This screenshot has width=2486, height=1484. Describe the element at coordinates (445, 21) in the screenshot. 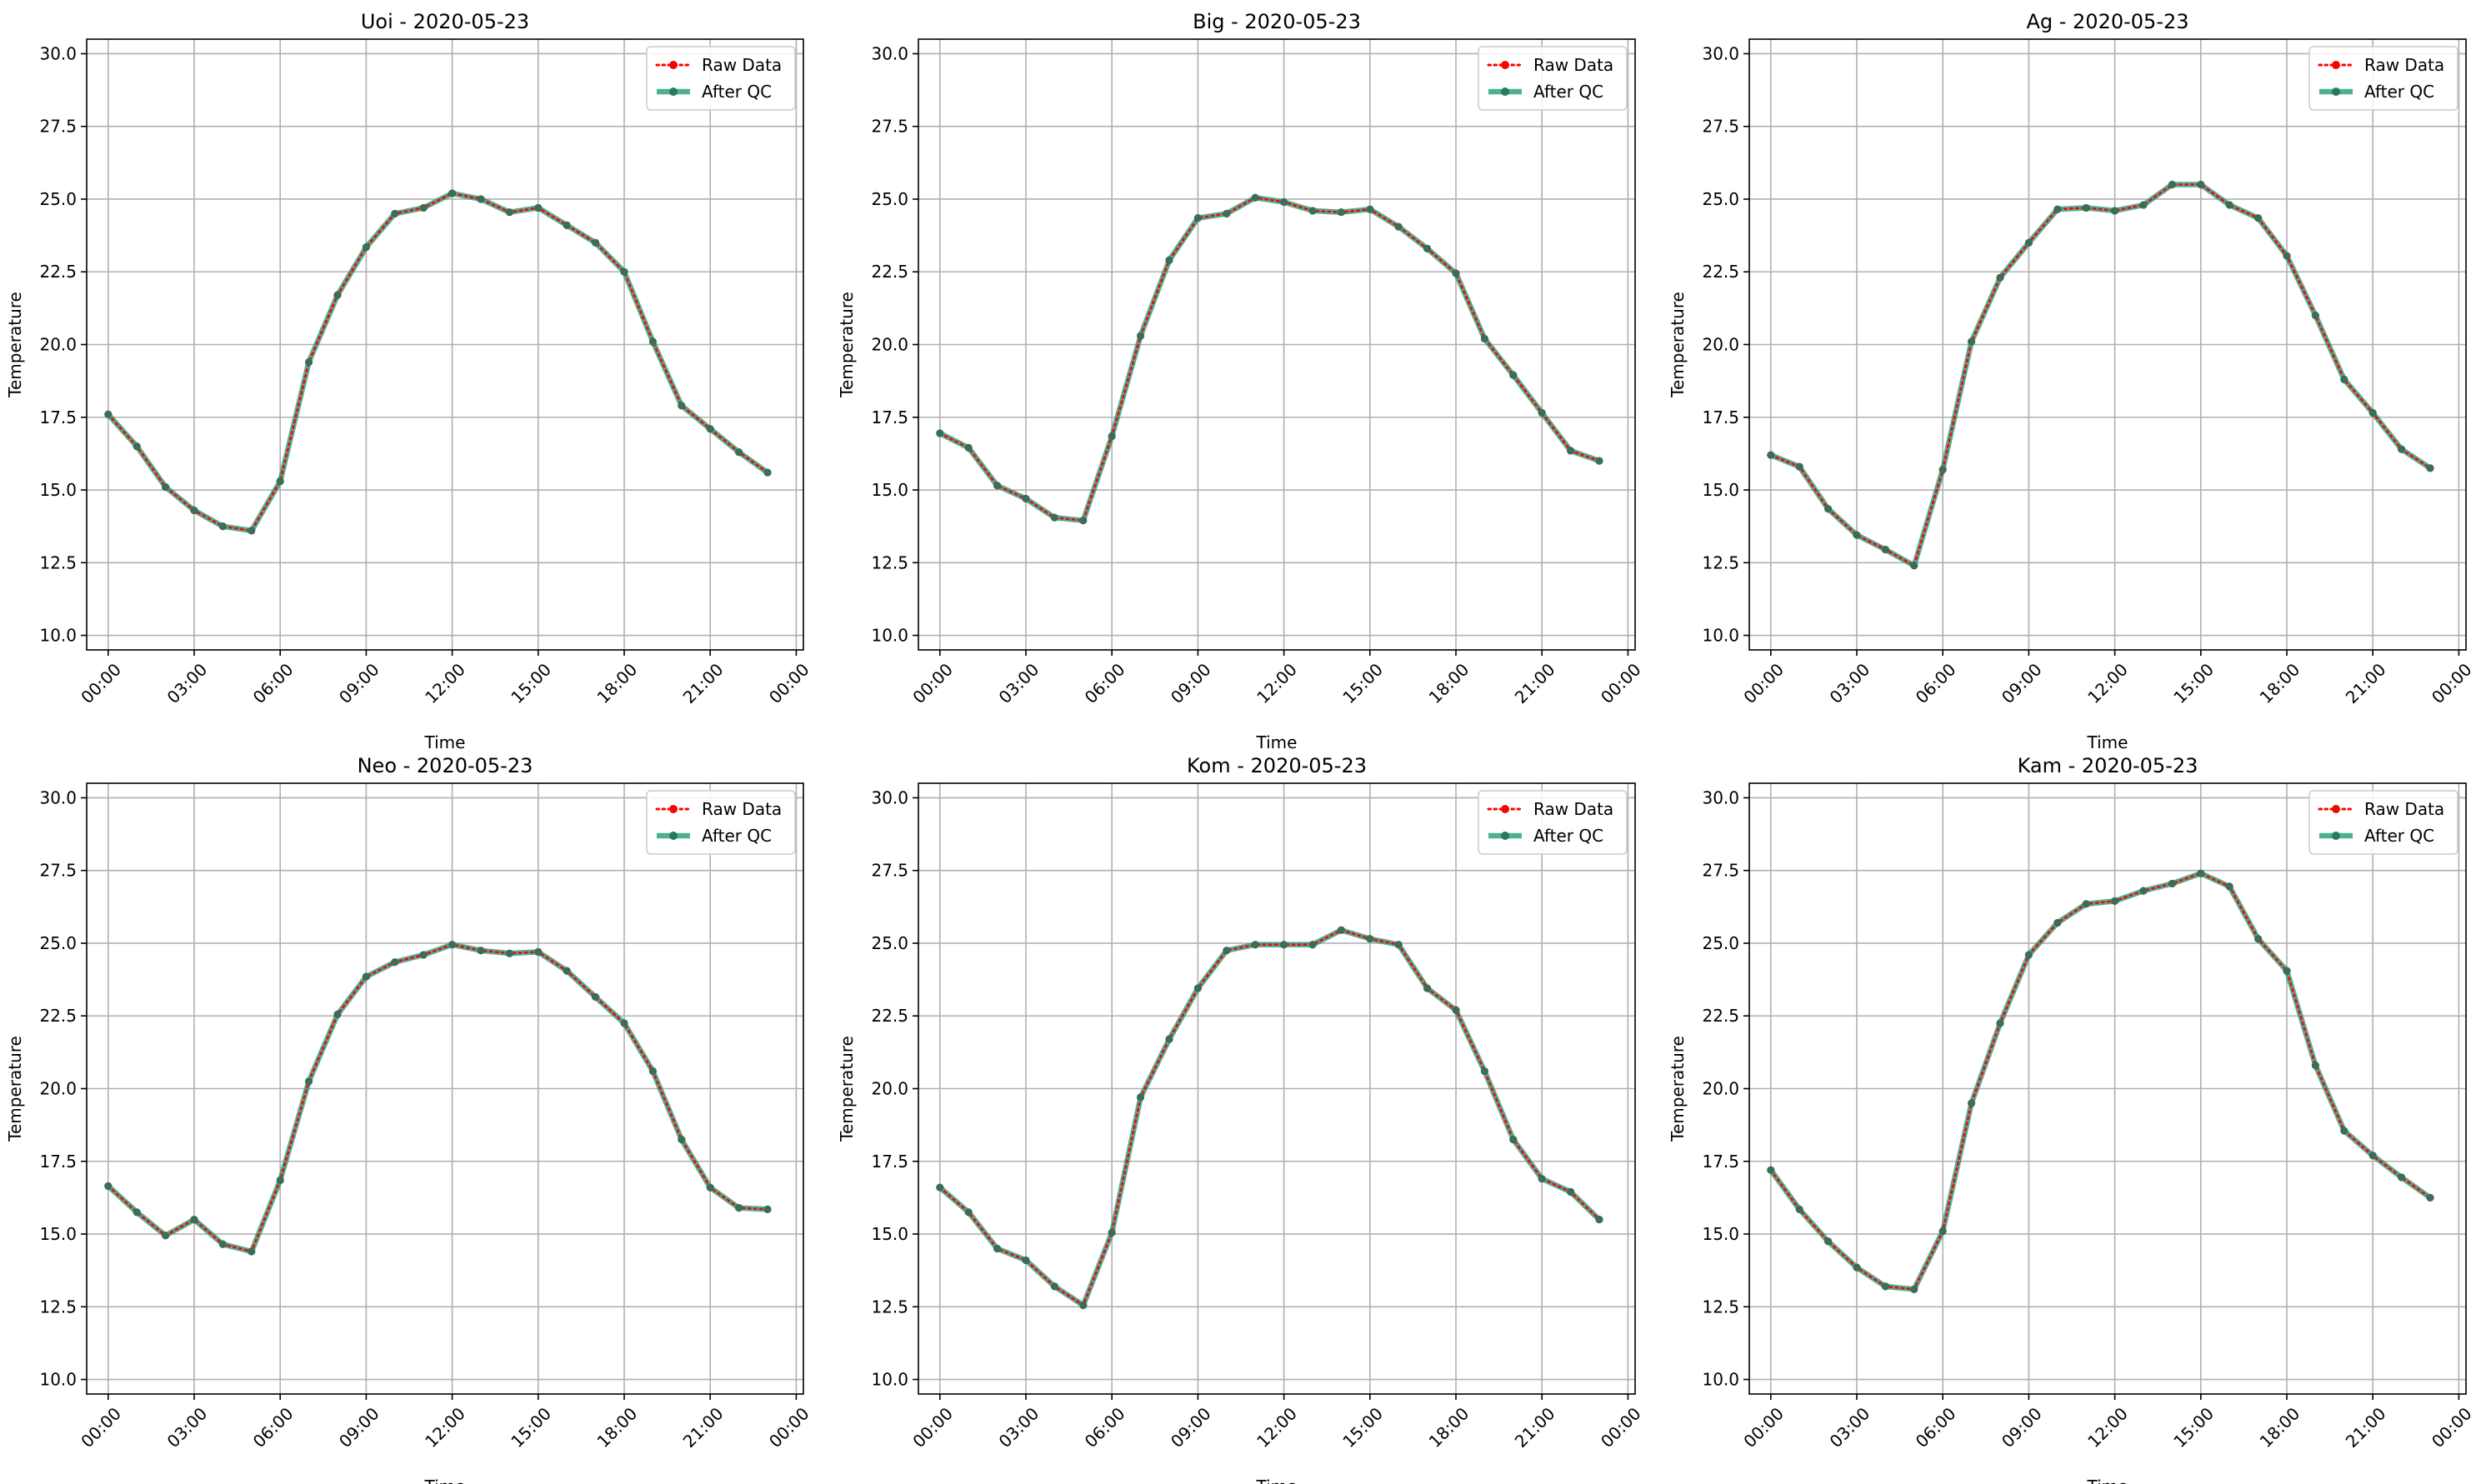

I see `subplot-title: Uoi - 2020-05-23` at that location.